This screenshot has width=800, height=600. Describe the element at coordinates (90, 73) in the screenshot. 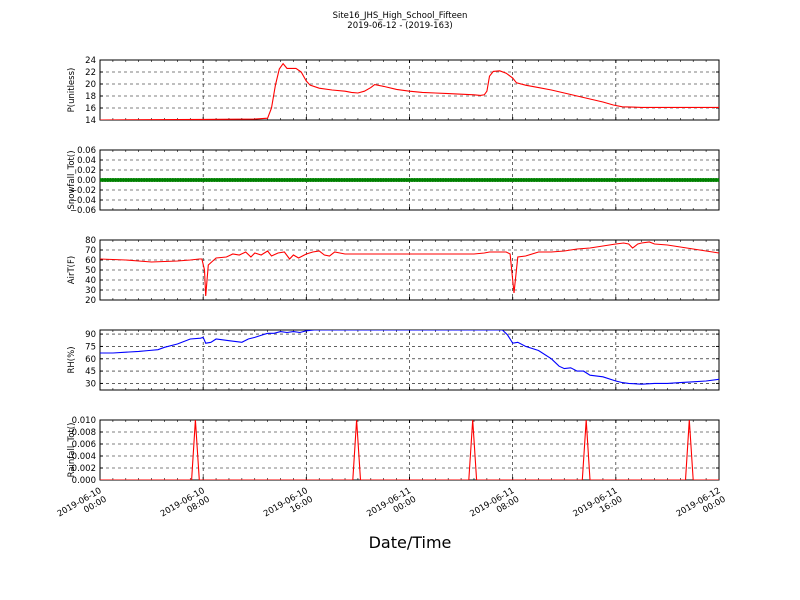

I see `panel-1-ytick-label: 22` at that location.